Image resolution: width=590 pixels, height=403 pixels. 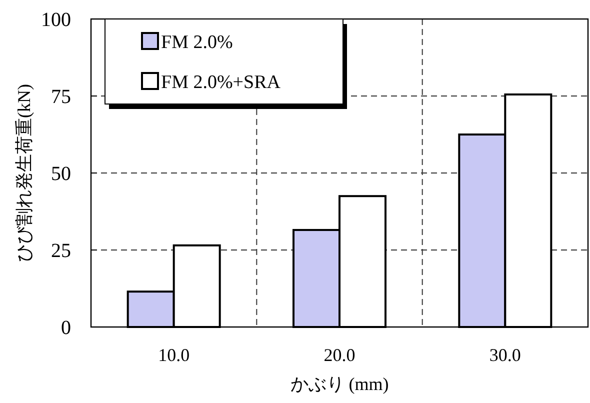 I want to click on legend-label: FM 2.0%, so click(x=197, y=42).